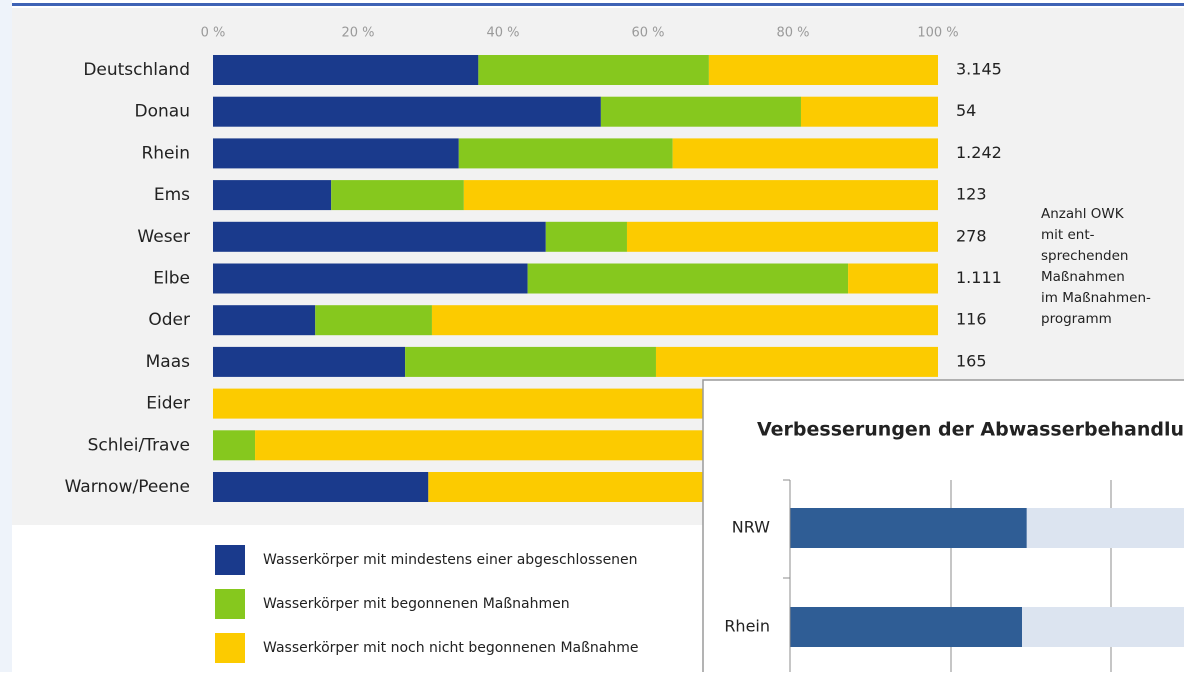 This screenshot has width=1184, height=676. What do you see at coordinates (139, 445) in the screenshot?
I see `category-label: Schlei/Trave` at bounding box center [139, 445].